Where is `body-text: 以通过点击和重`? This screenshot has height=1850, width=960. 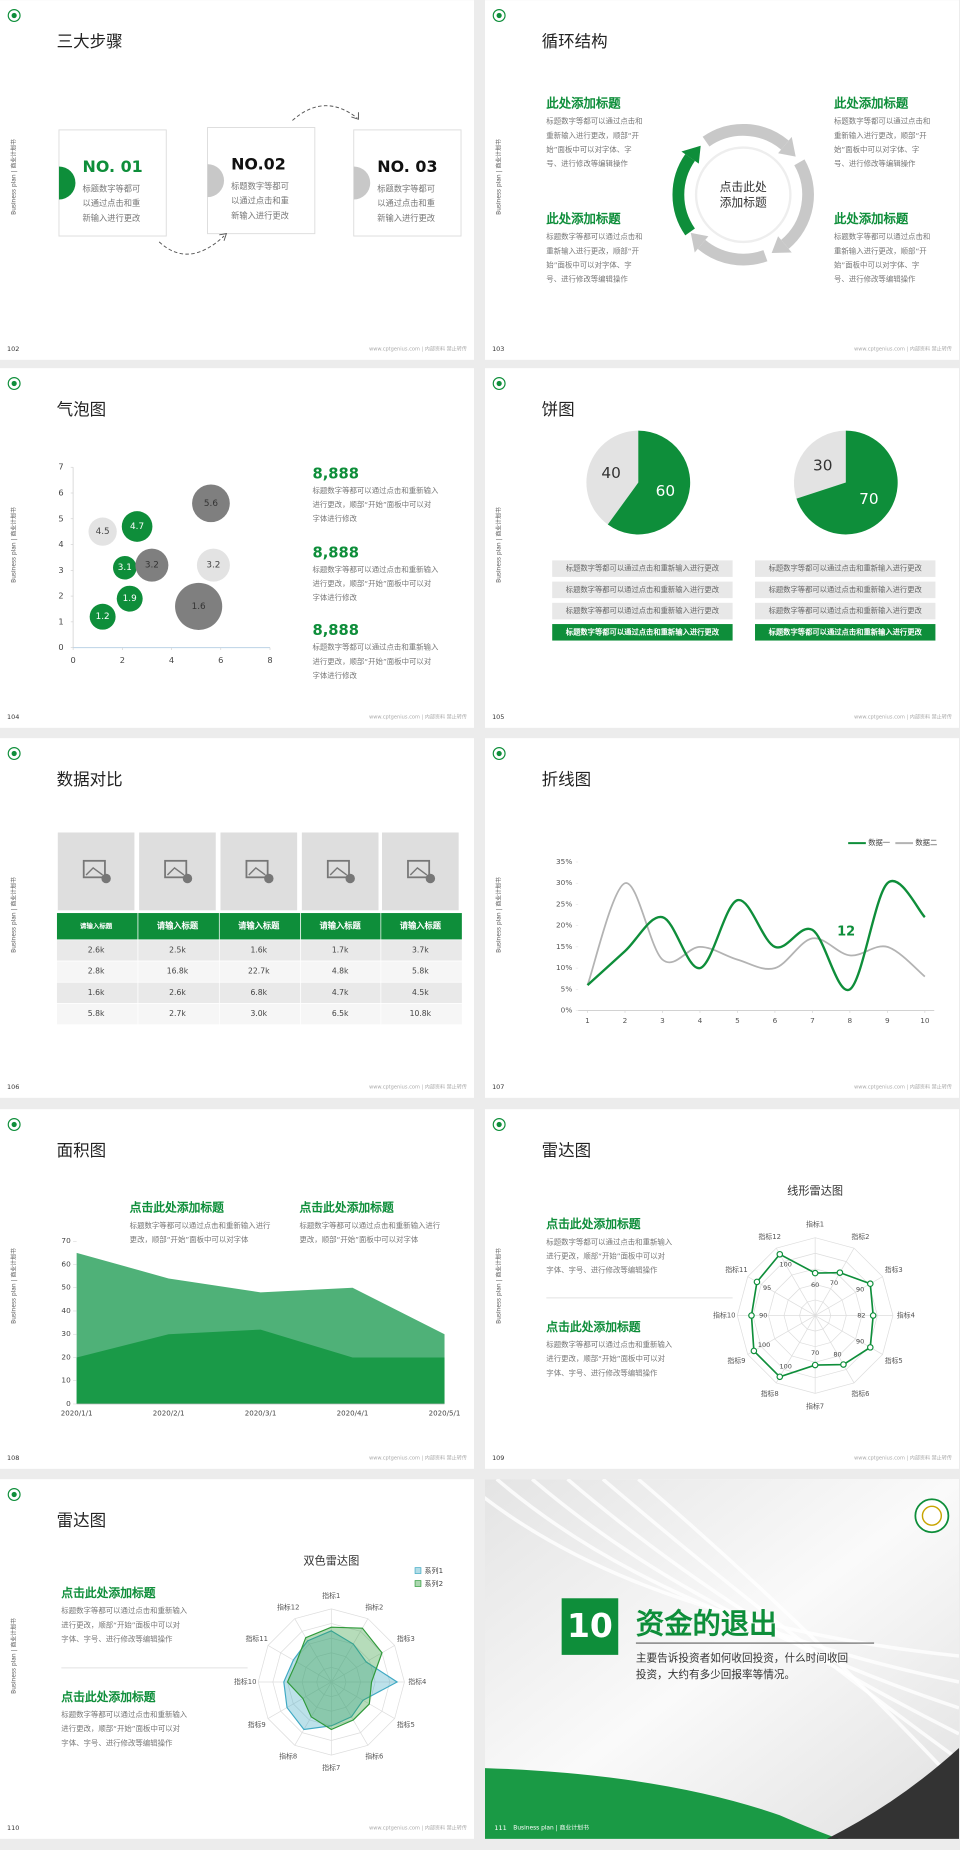
body-text: 以通过点击和重 is located at coordinates (112, 203).